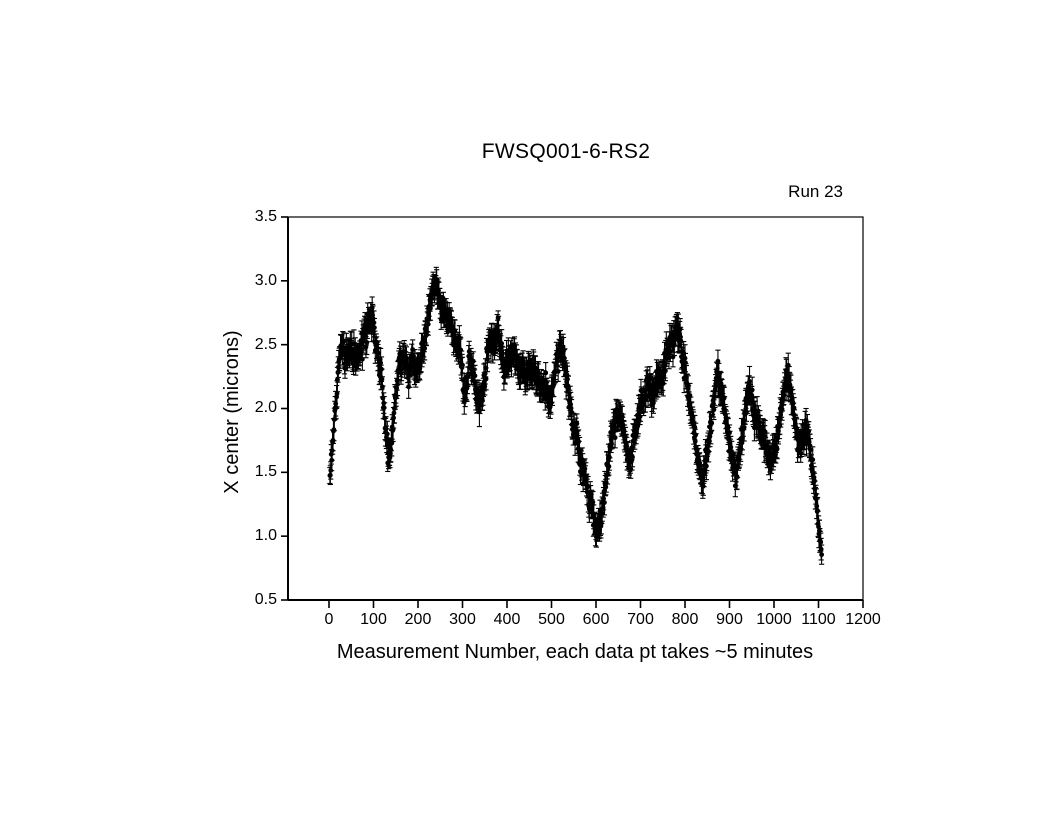 This screenshot has width=1056, height=816. What do you see at coordinates (729, 619) in the screenshot?
I see `x-tick-label: 900` at bounding box center [729, 619].